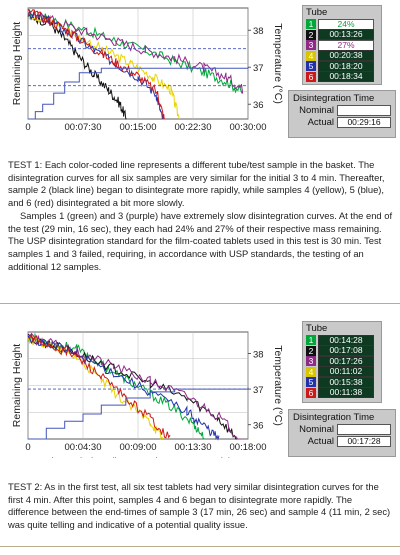 The image size is (400, 555). I want to click on x-tick-label: 00:07:30, so click(83, 127).